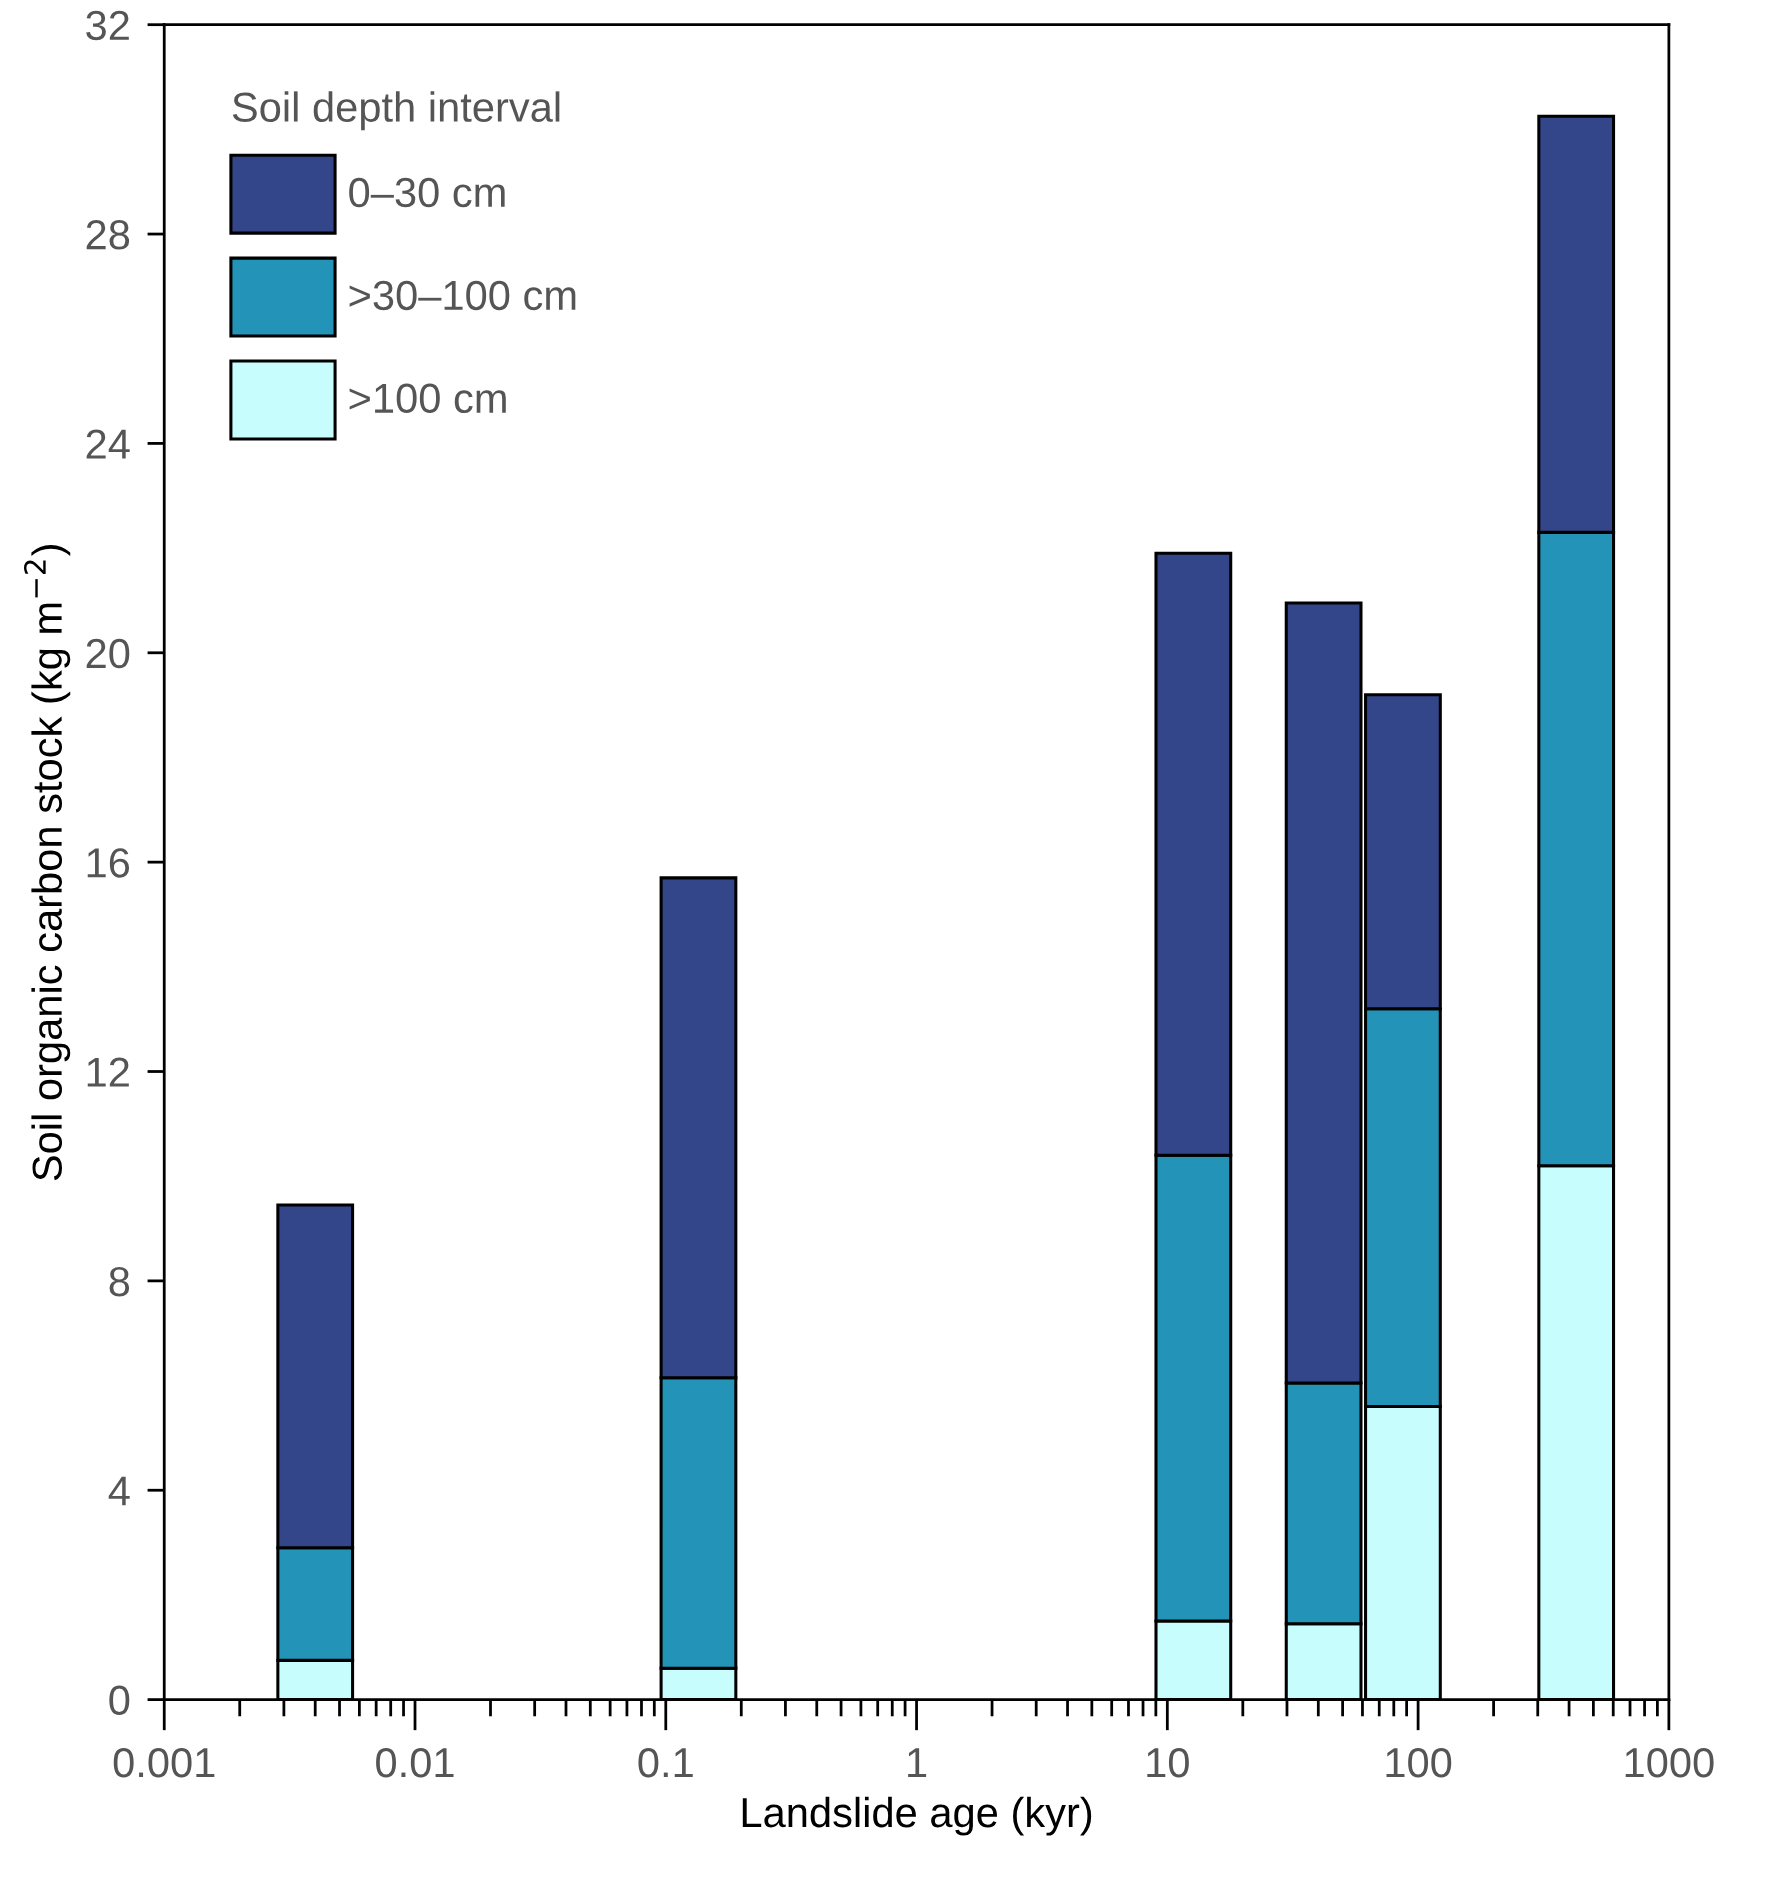 The image size is (1766, 1899). What do you see at coordinates (108, 863) in the screenshot?
I see `y-tick-label: 16` at bounding box center [108, 863].